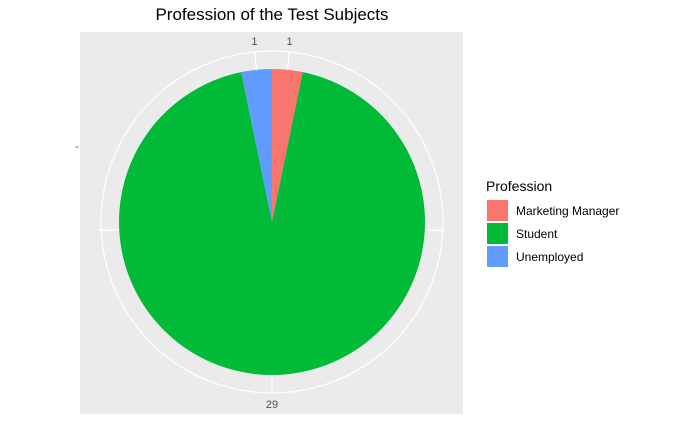 The width and height of the screenshot is (700, 432). Describe the element at coordinates (497, 256) in the screenshot. I see `legend-key-unemployed` at that location.